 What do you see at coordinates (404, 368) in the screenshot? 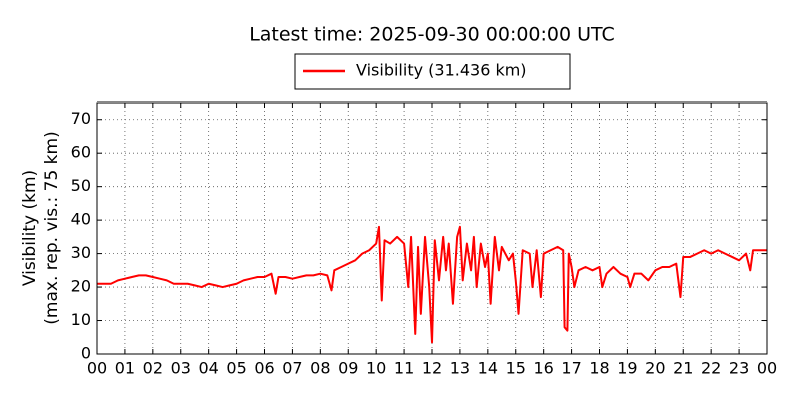
I see `x-tick-label: 11` at bounding box center [404, 368].